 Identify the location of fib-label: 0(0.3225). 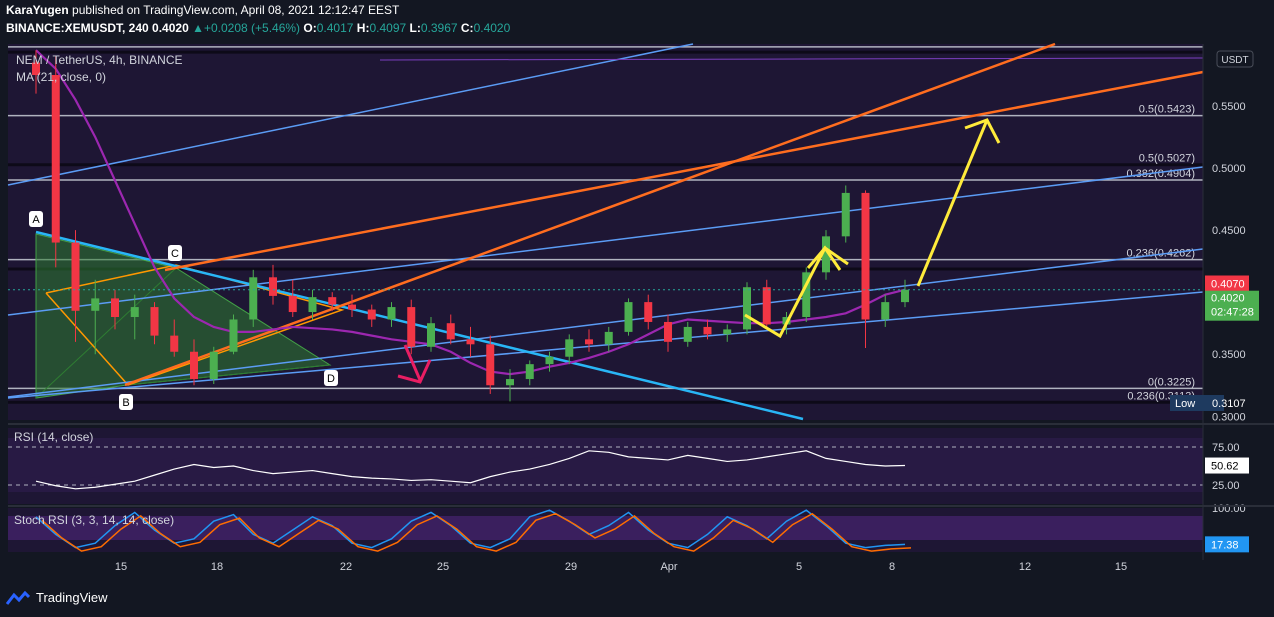
(1171, 382).